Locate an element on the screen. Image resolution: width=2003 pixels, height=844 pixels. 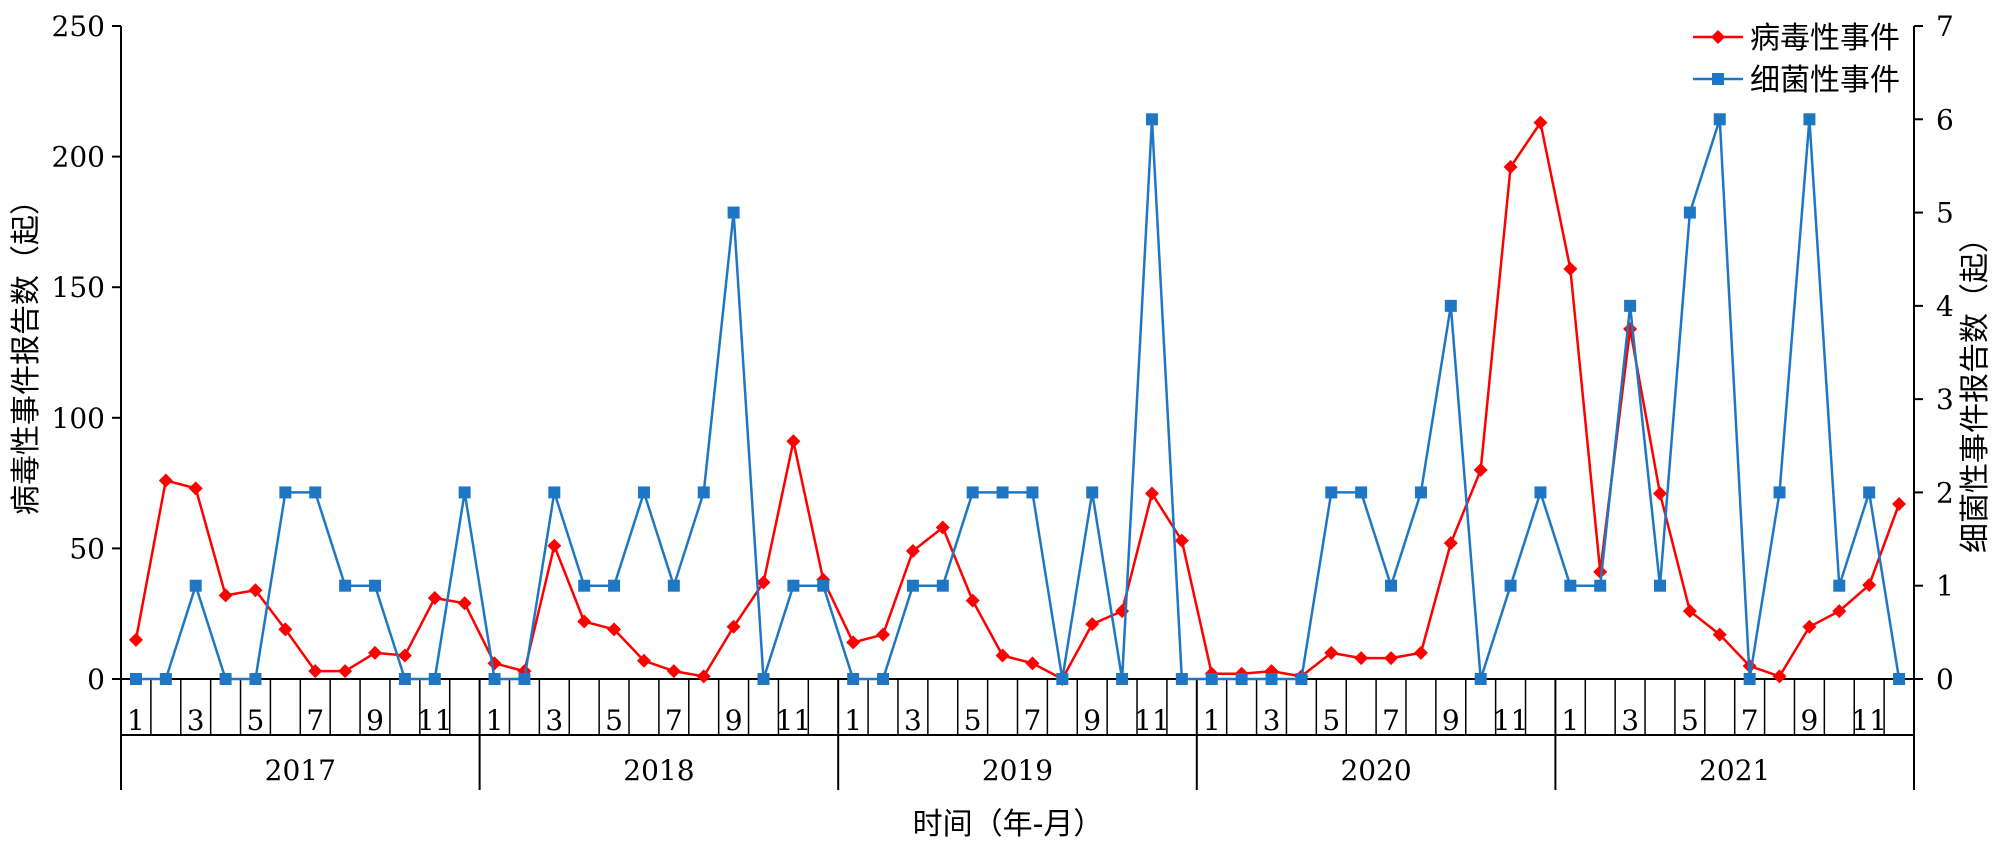
left-y-tick-label: 0 is located at coordinates (96, 679).